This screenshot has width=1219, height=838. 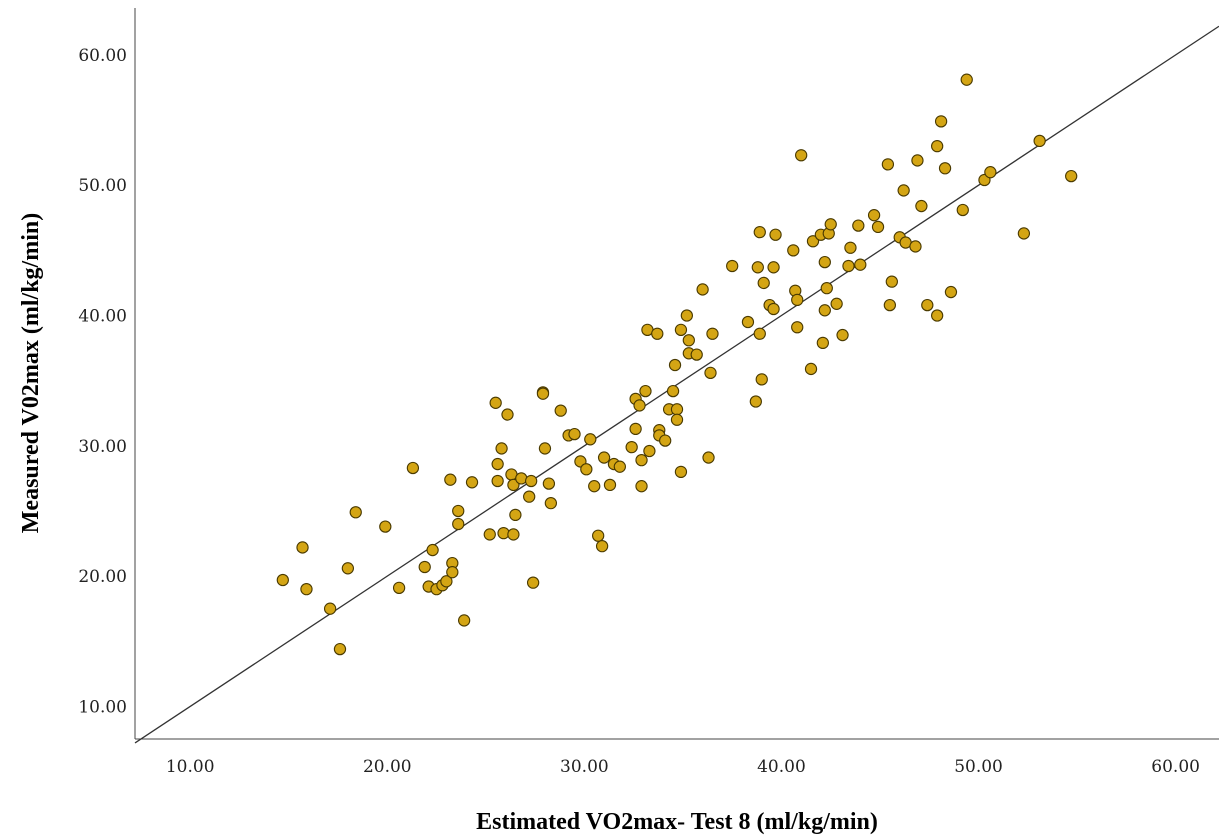 I want to click on y-tick-label: 40.00, so click(x=102, y=317).